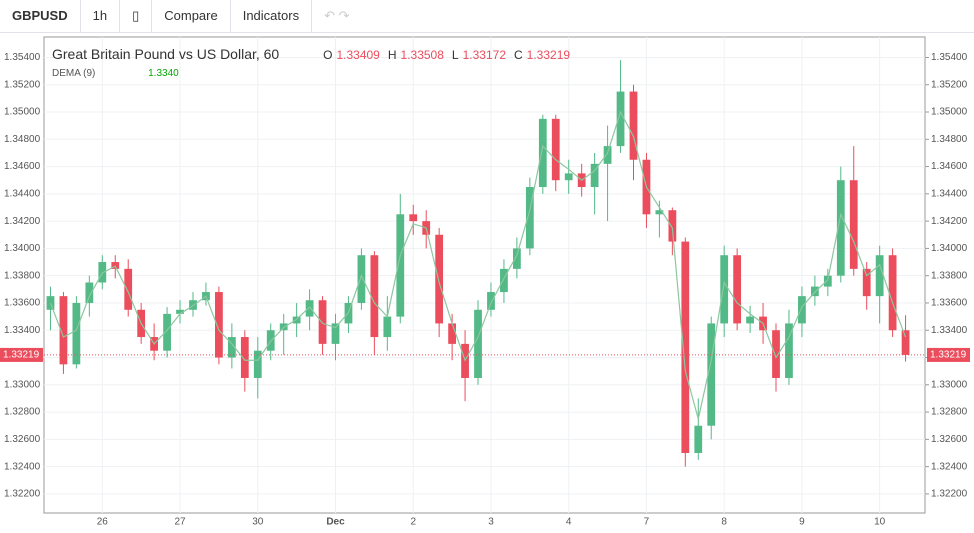 The height and width of the screenshot is (533, 974). Describe the element at coordinates (22, 330) in the screenshot. I see `y-tick-label: 1.33400` at that location.